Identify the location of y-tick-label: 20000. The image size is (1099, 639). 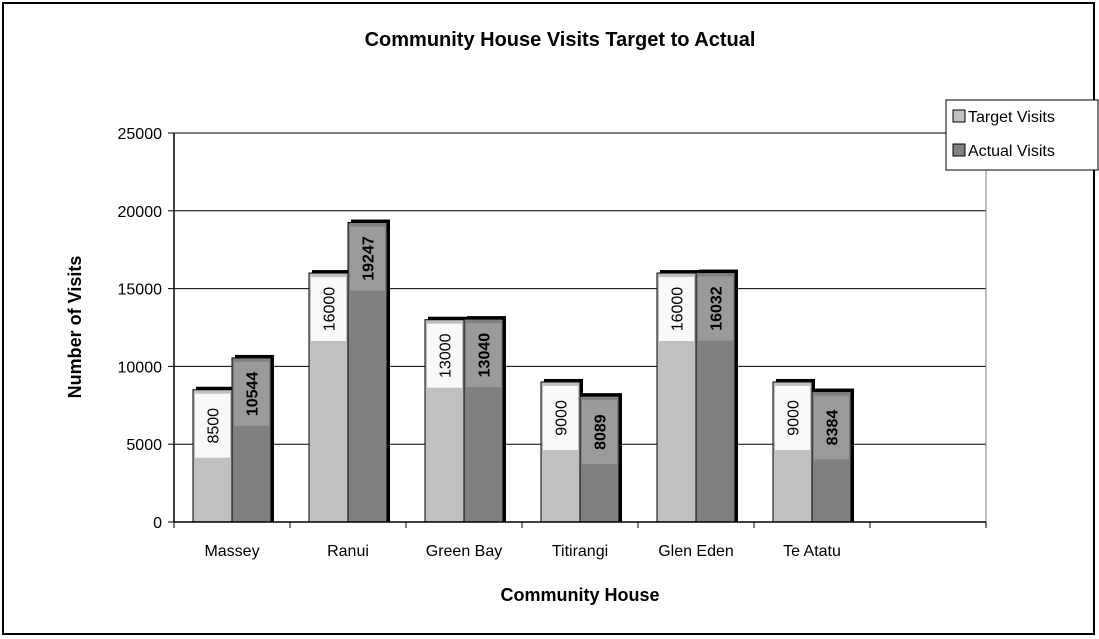
(140, 212).